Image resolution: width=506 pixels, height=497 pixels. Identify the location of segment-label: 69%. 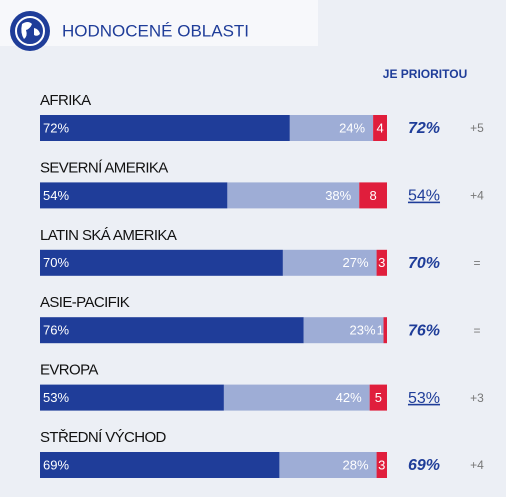
(56, 464).